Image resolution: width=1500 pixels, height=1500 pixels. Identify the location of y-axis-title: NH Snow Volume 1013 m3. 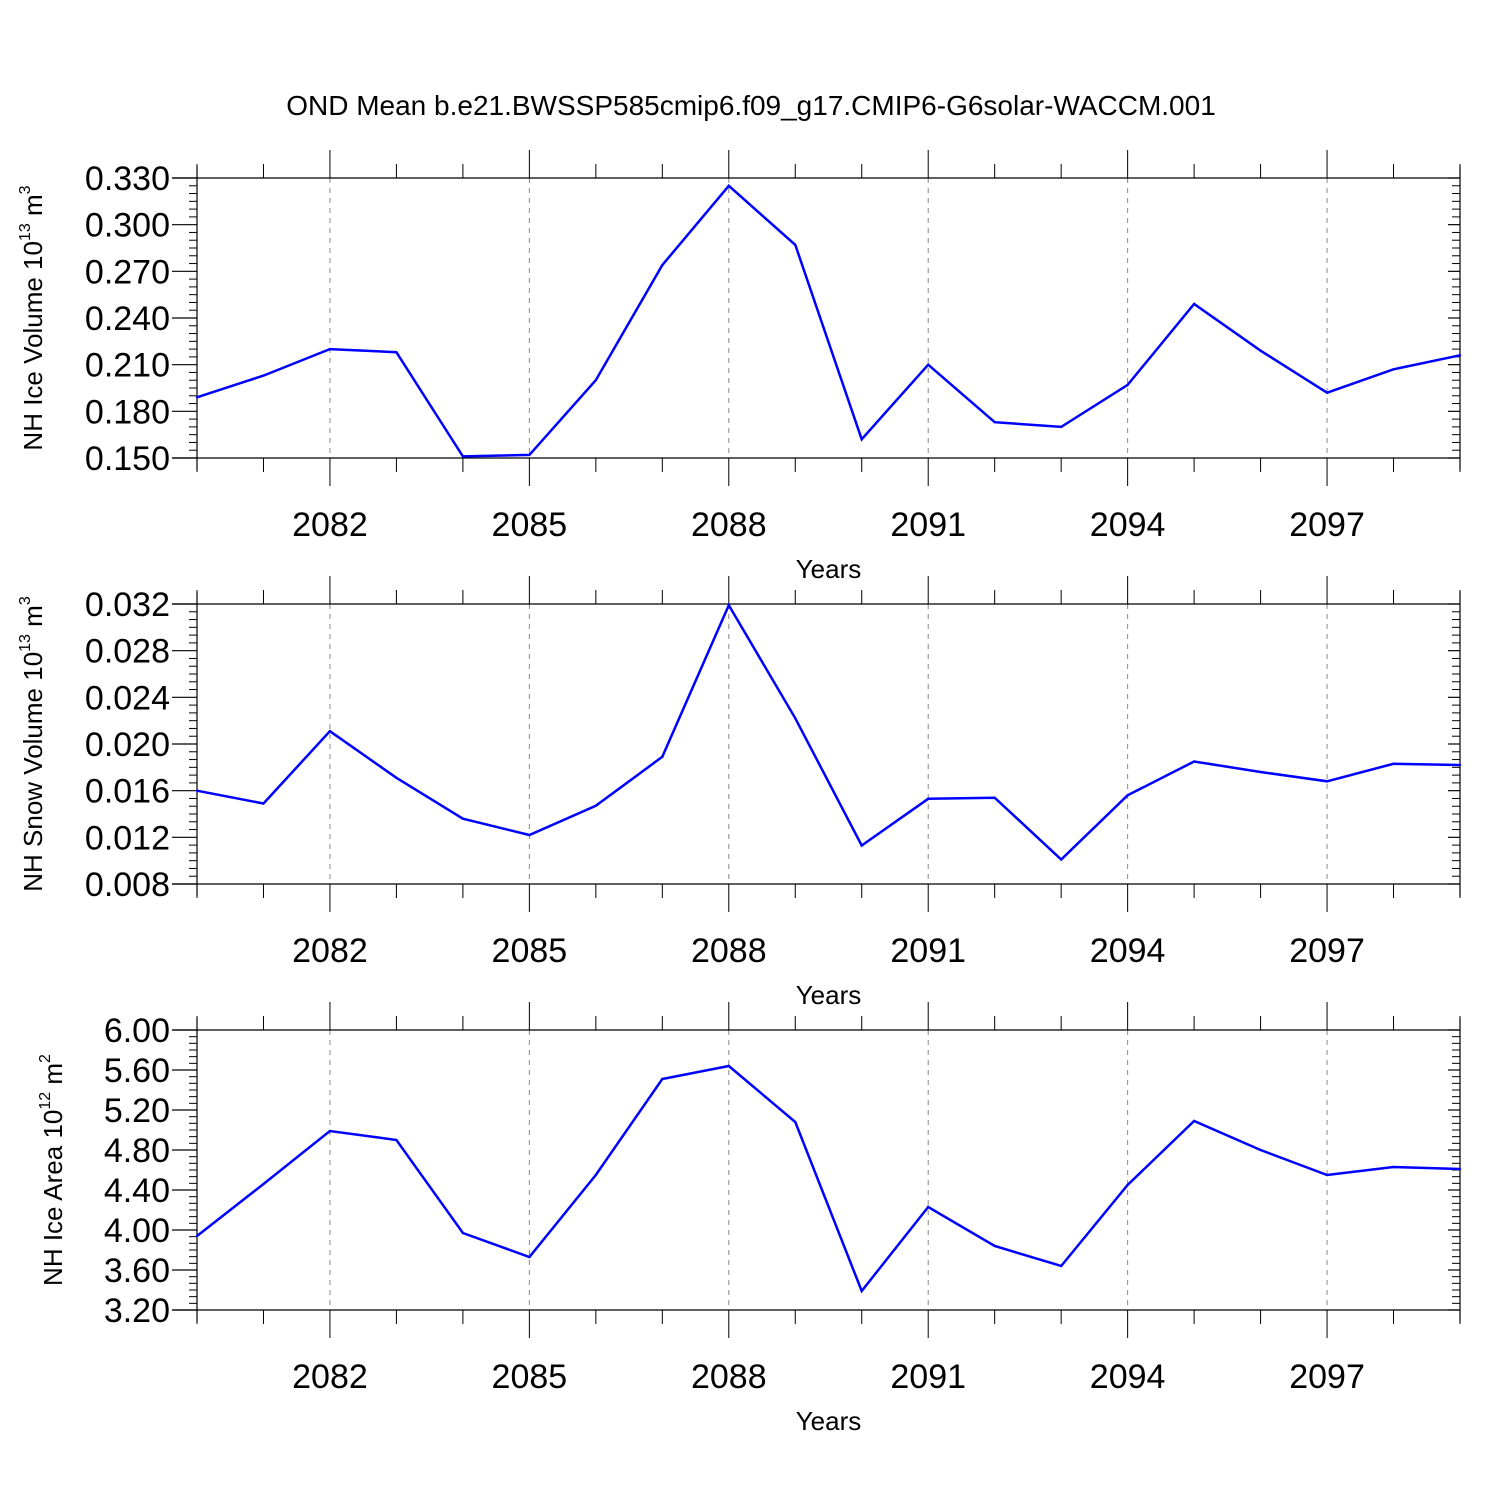
(32, 744).